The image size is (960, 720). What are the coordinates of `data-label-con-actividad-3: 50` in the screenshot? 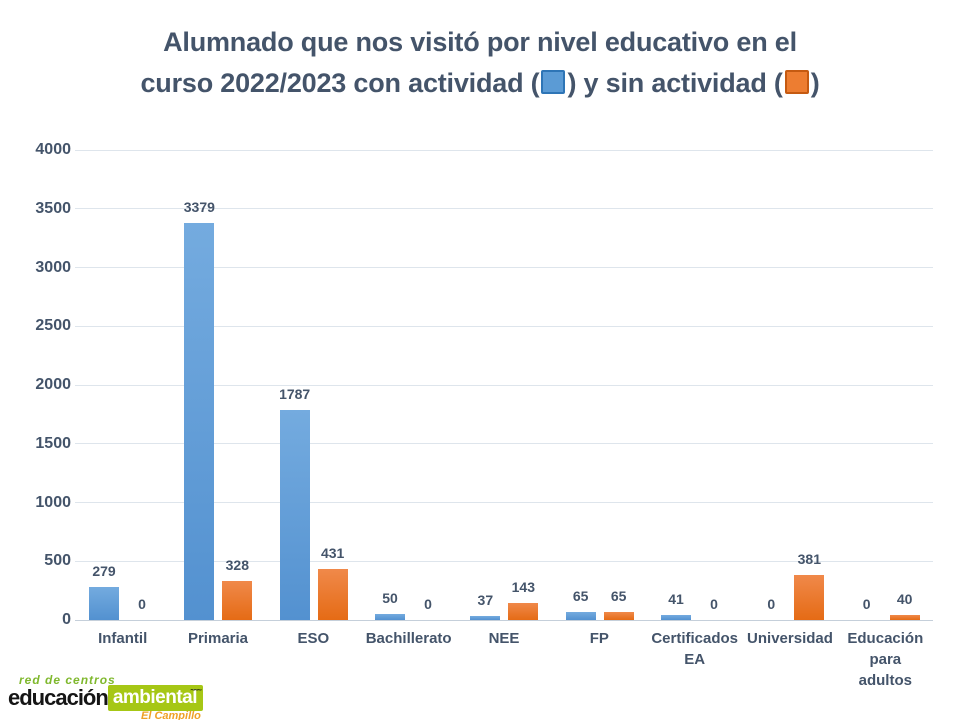 It's located at (390, 598).